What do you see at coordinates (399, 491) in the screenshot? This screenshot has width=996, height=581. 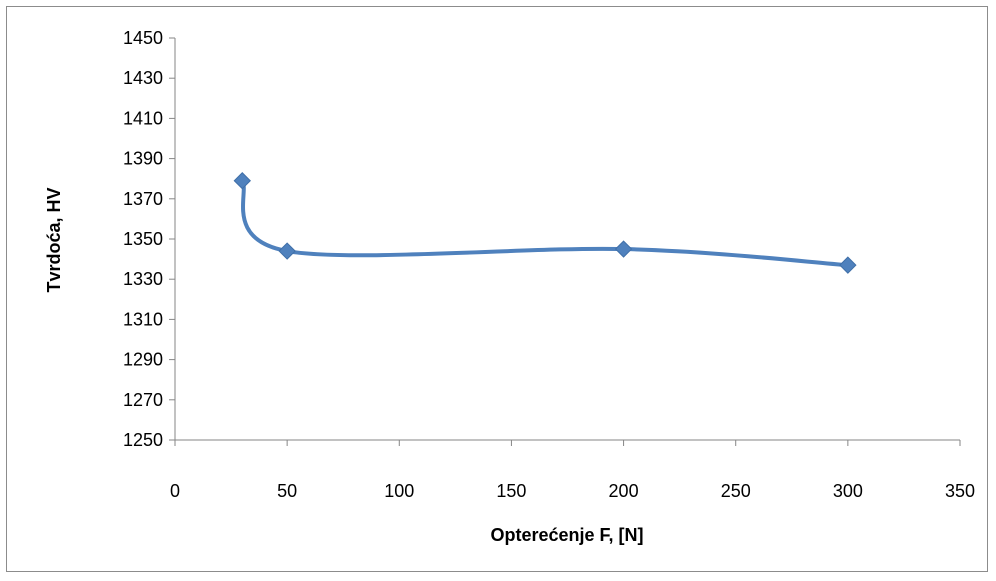 I see `x-tick-label: 100` at bounding box center [399, 491].